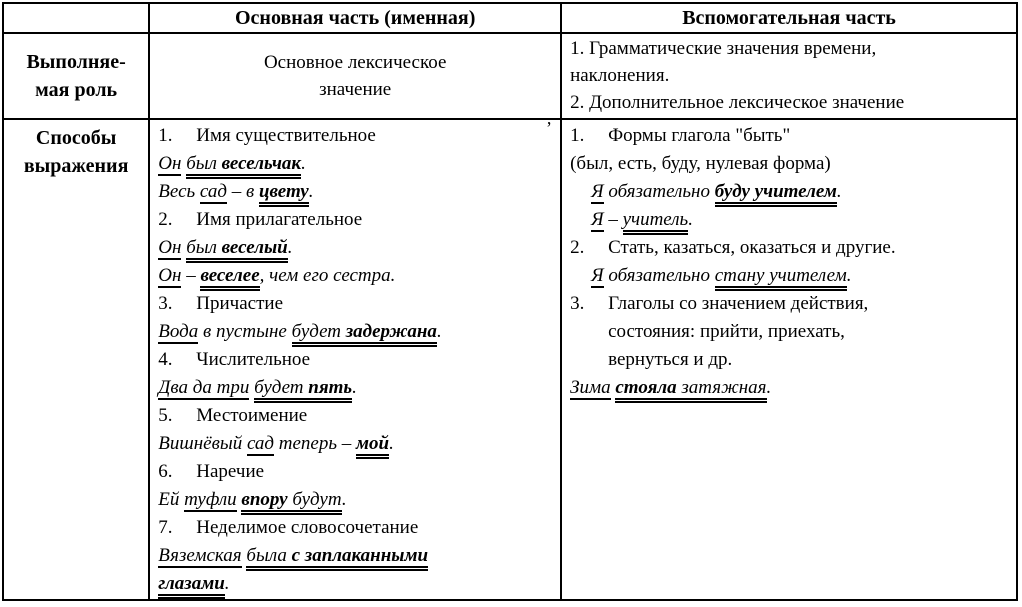 The height and width of the screenshot is (607, 1022). What do you see at coordinates (191, 275) in the screenshot?
I see `text-segment: –` at bounding box center [191, 275].